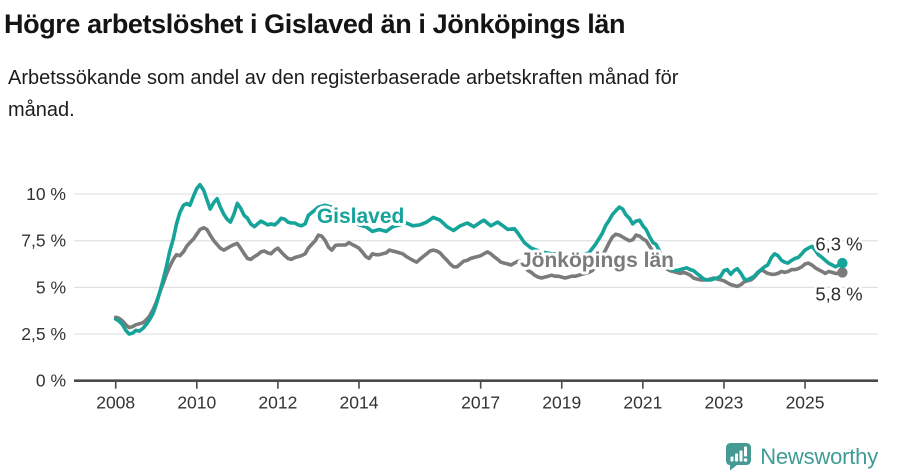  Describe the element at coordinates (196, 403) in the screenshot. I see `x-tick-label-2010: 2010` at that location.